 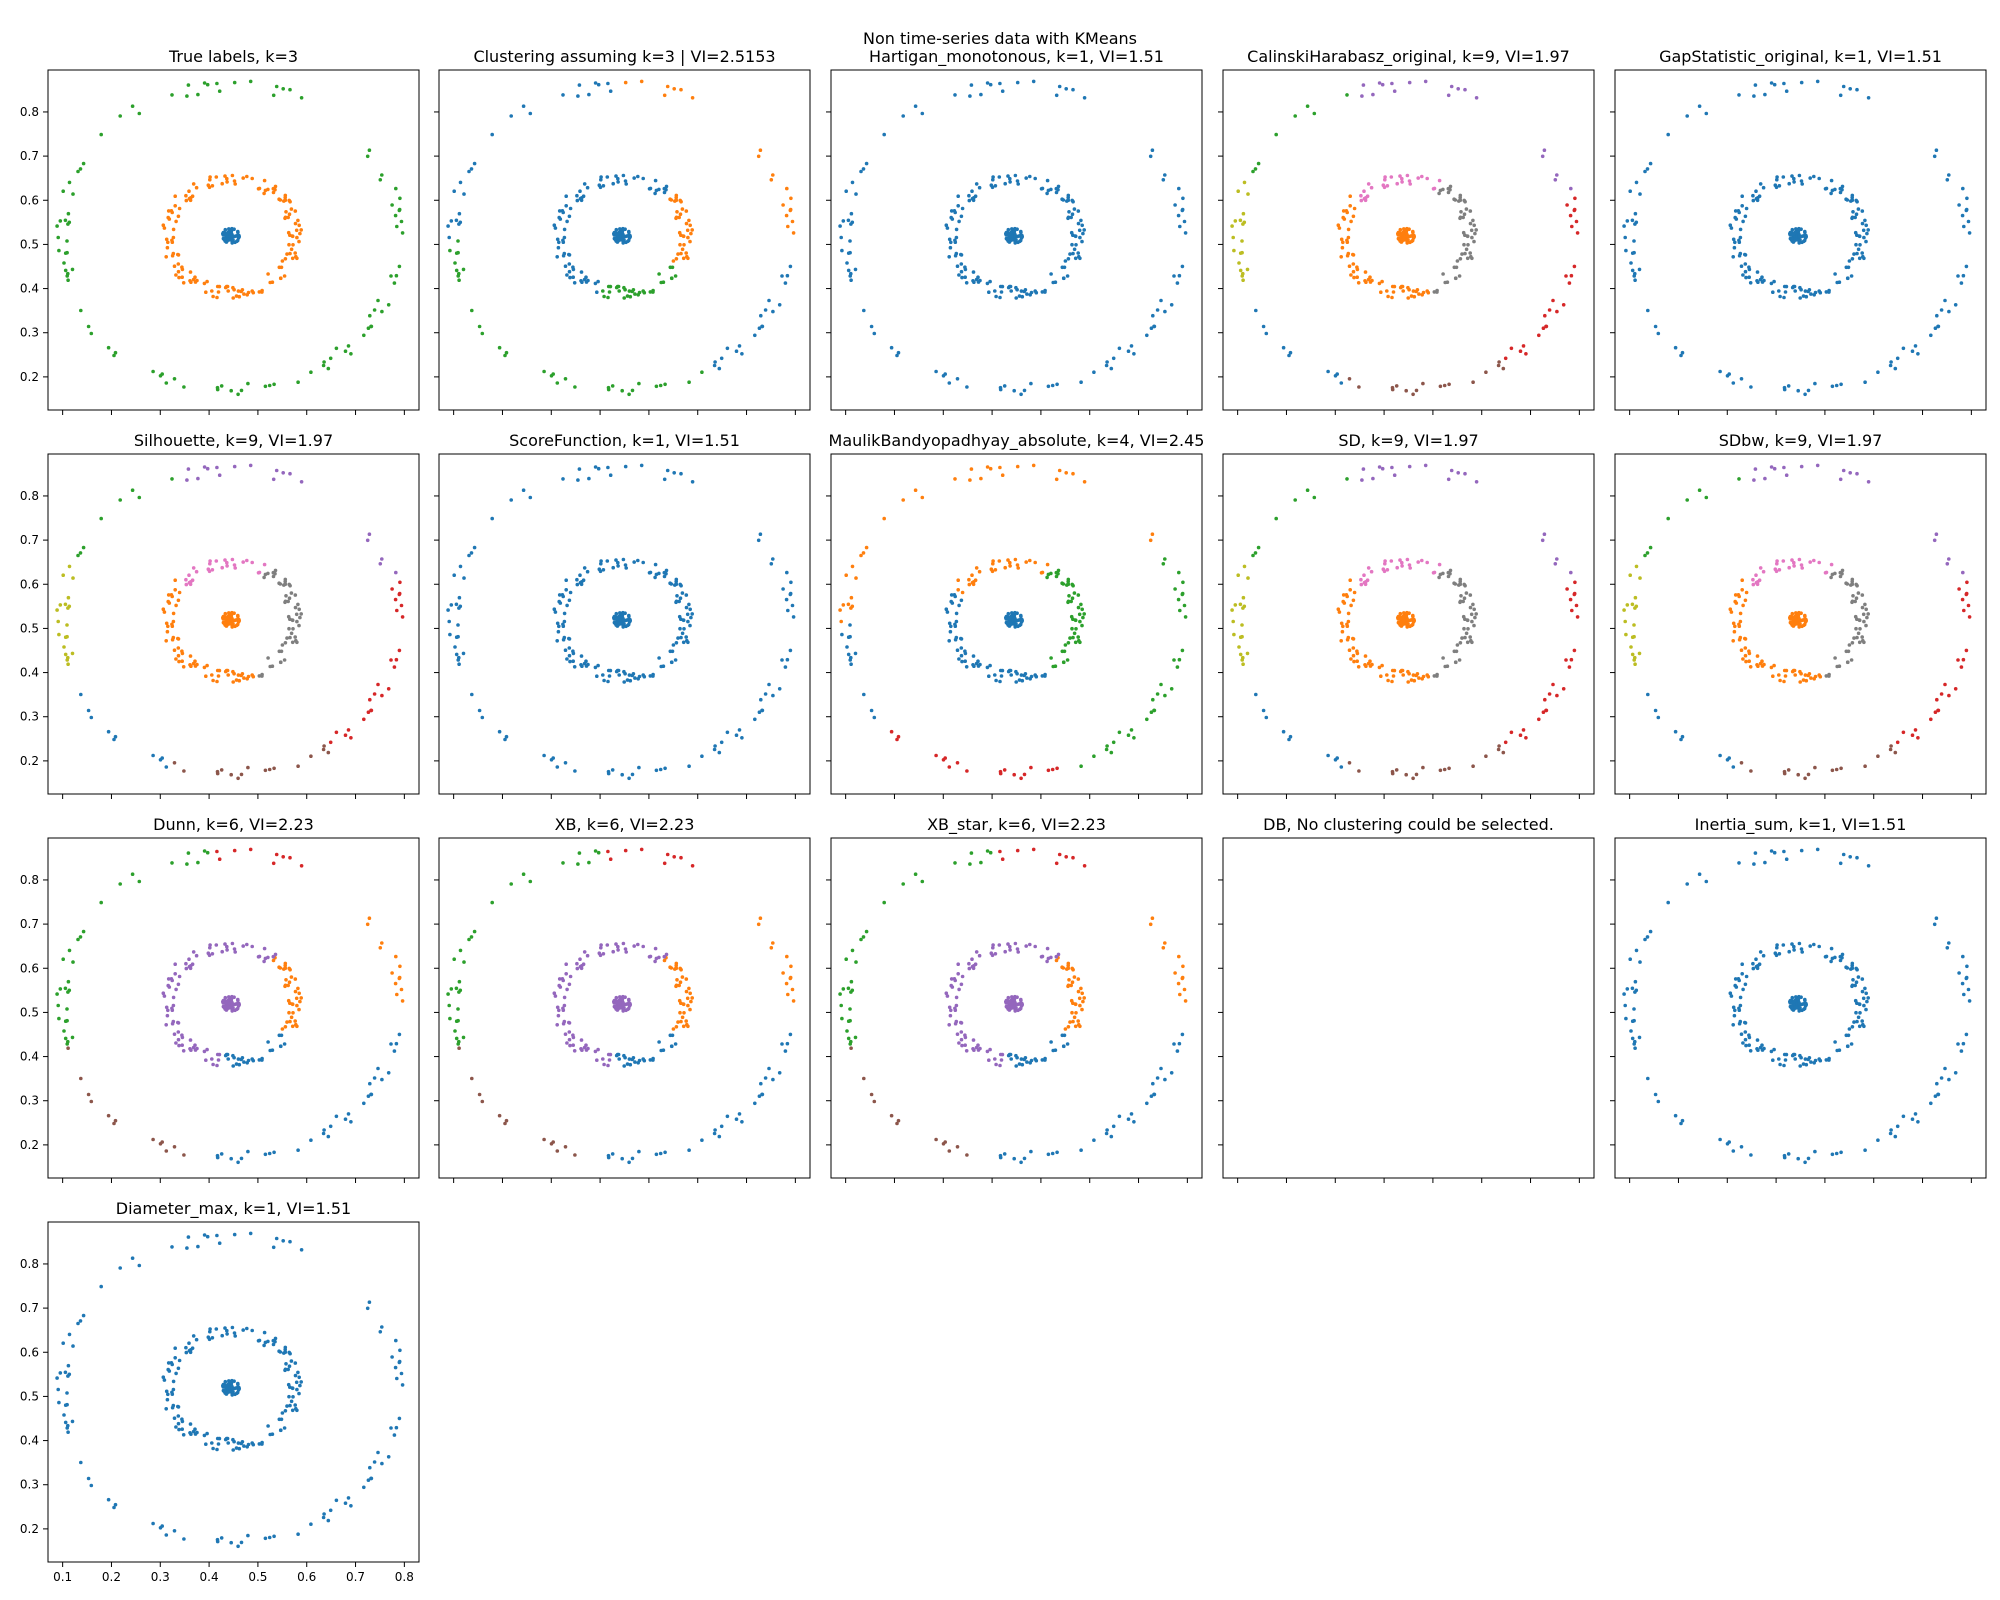 What do you see at coordinates (209, 1577) in the screenshot?
I see `x-tick-label: 0.4` at bounding box center [209, 1577].